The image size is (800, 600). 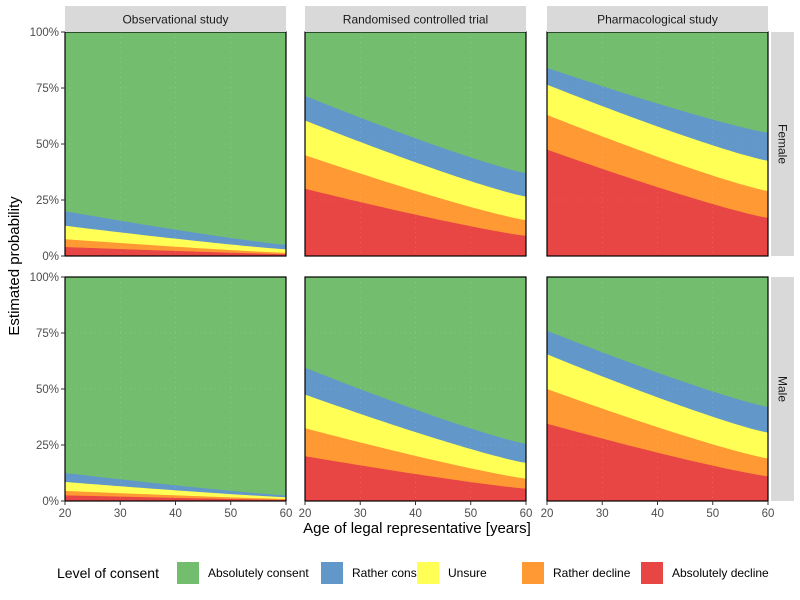 I want to click on legend-label: Rather decline, so click(x=592, y=573).